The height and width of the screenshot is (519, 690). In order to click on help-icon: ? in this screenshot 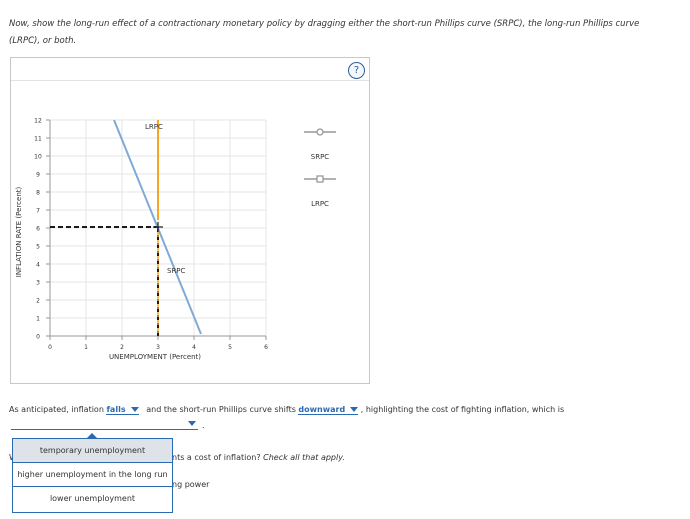, I will do `click(356, 70)`.